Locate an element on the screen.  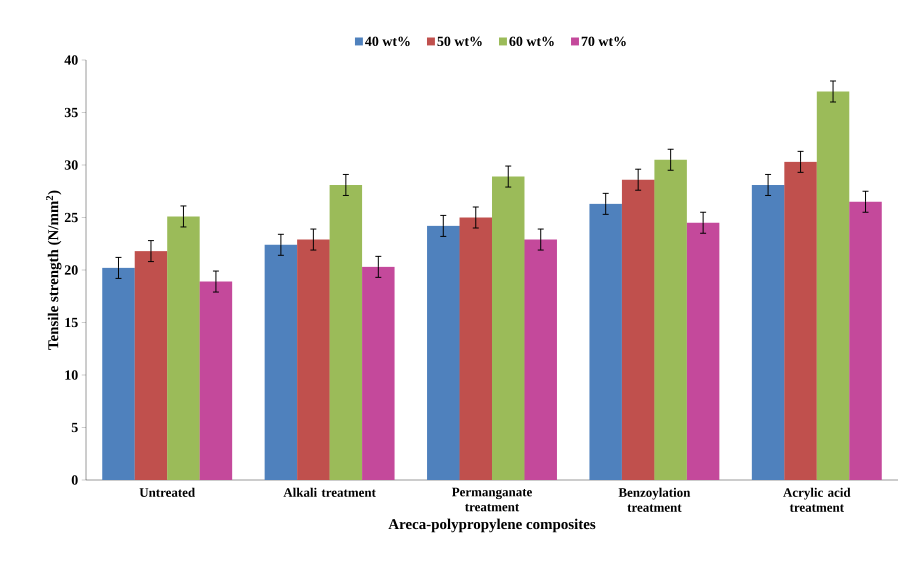
x-tick-label: Permanganate treatment is located at coordinates (492, 500).